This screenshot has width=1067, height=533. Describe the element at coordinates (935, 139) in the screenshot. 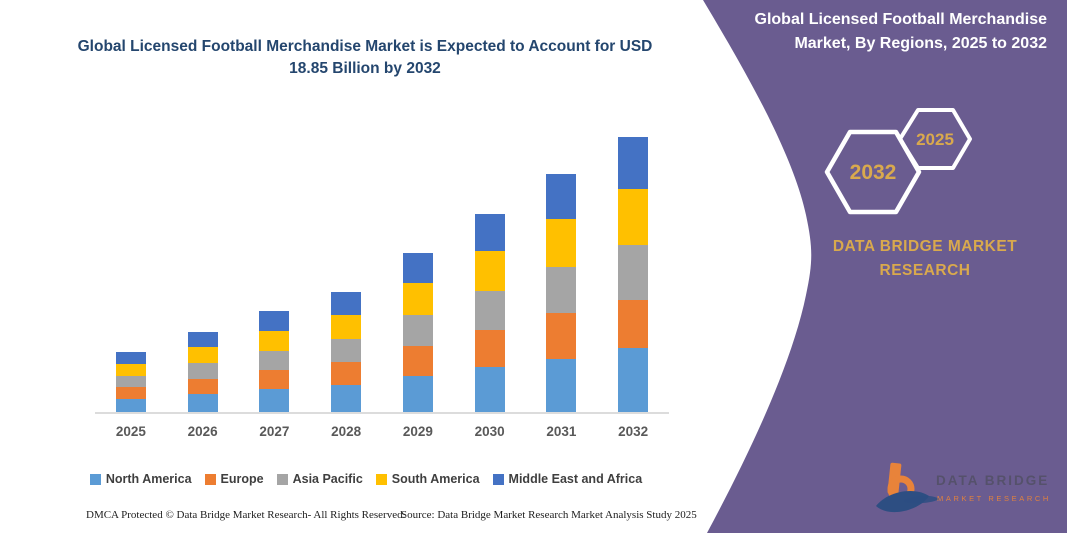

I see `hexagon-2025-label: 2025` at that location.